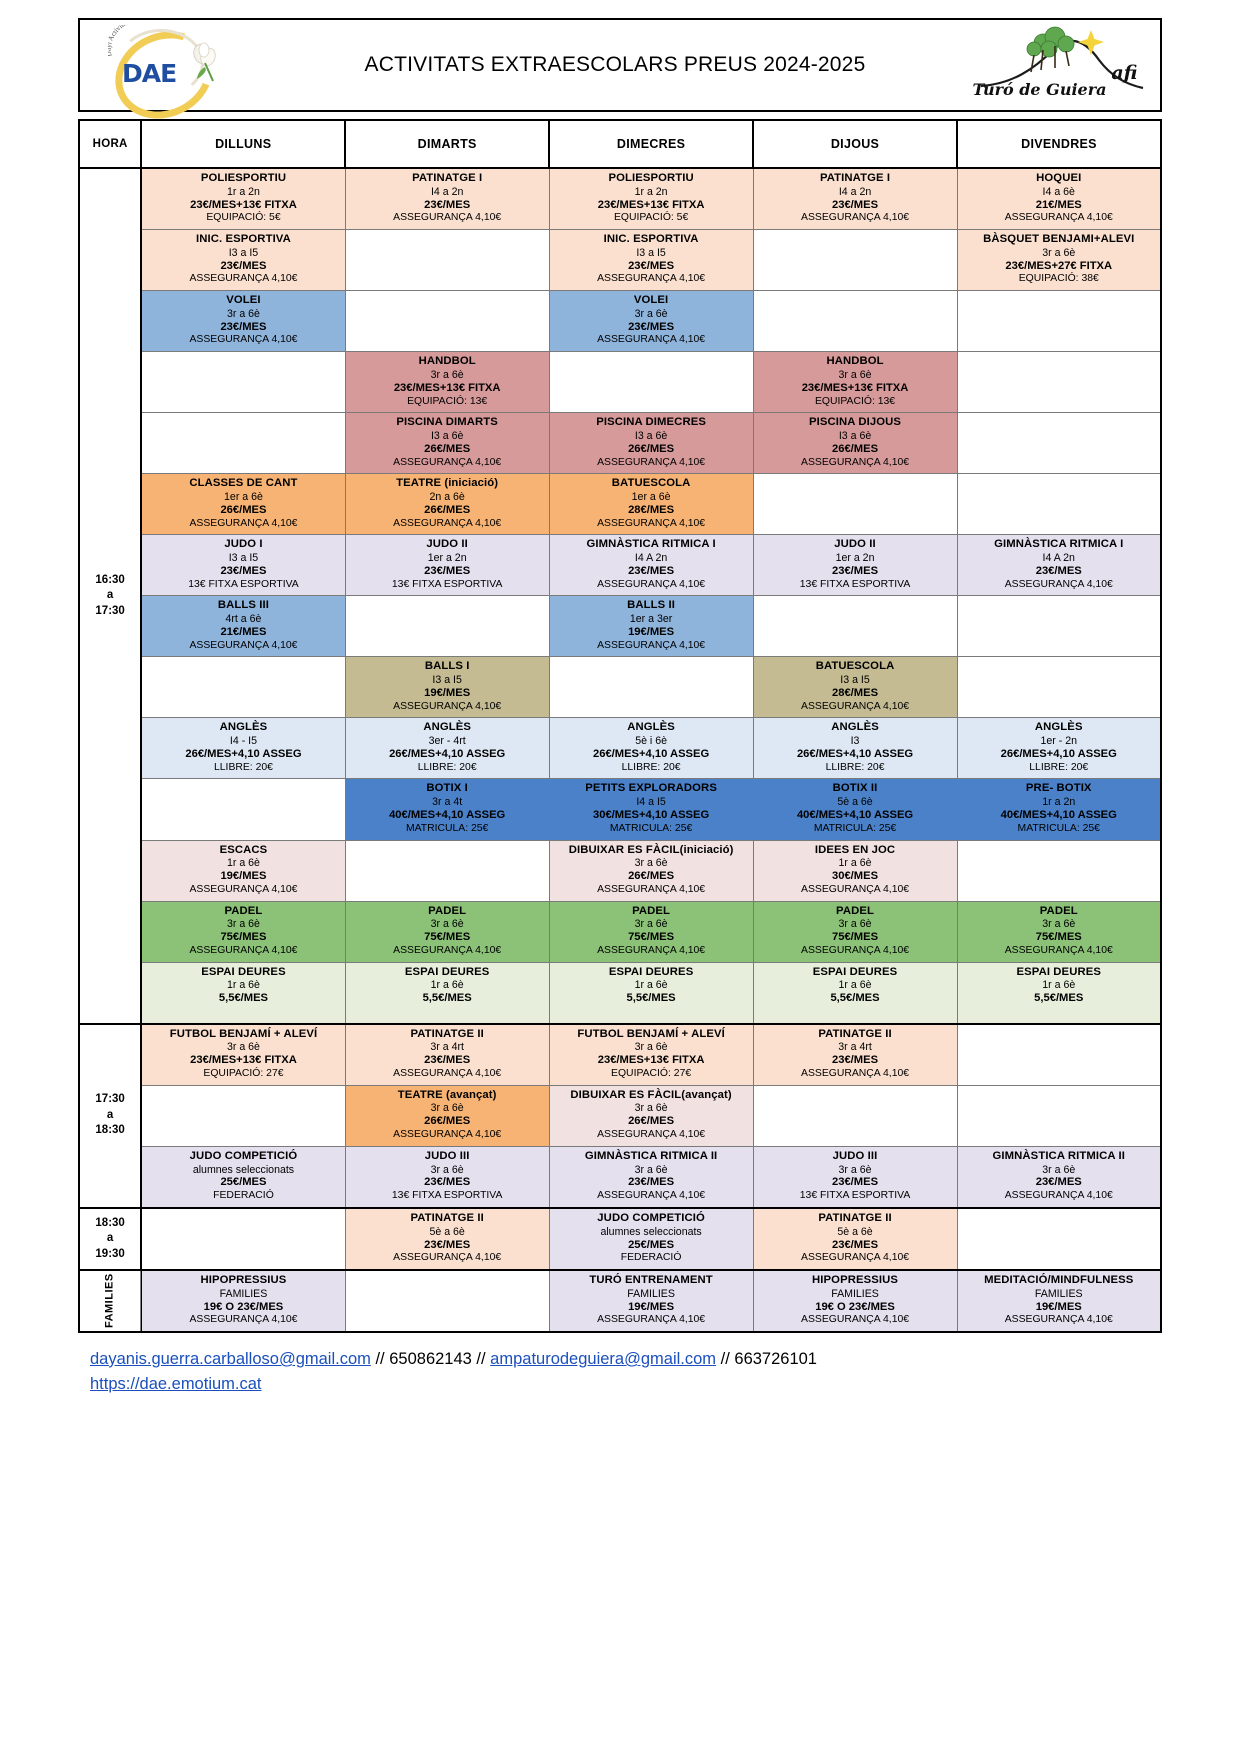 This screenshot has width=1240, height=1755. Describe the element at coordinates (855, 1155) in the screenshot. I see `activity-title: JUDO III` at that location.